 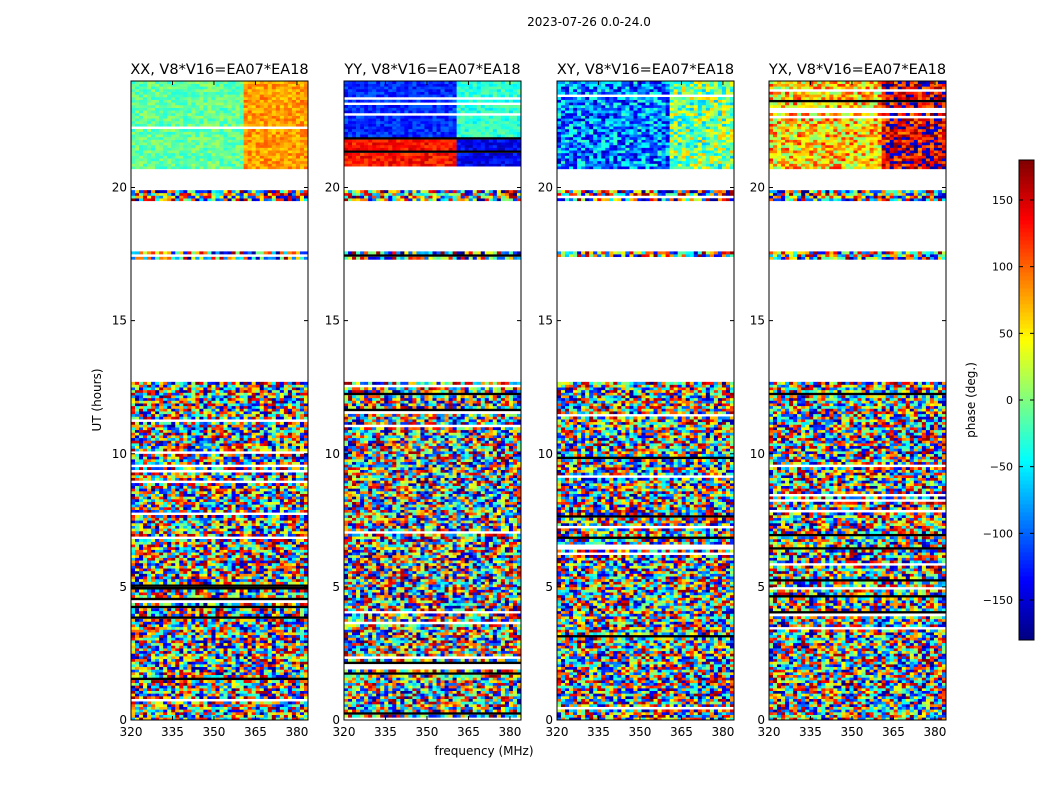 I want to click on panel-xx-image, so click(x=220, y=401).